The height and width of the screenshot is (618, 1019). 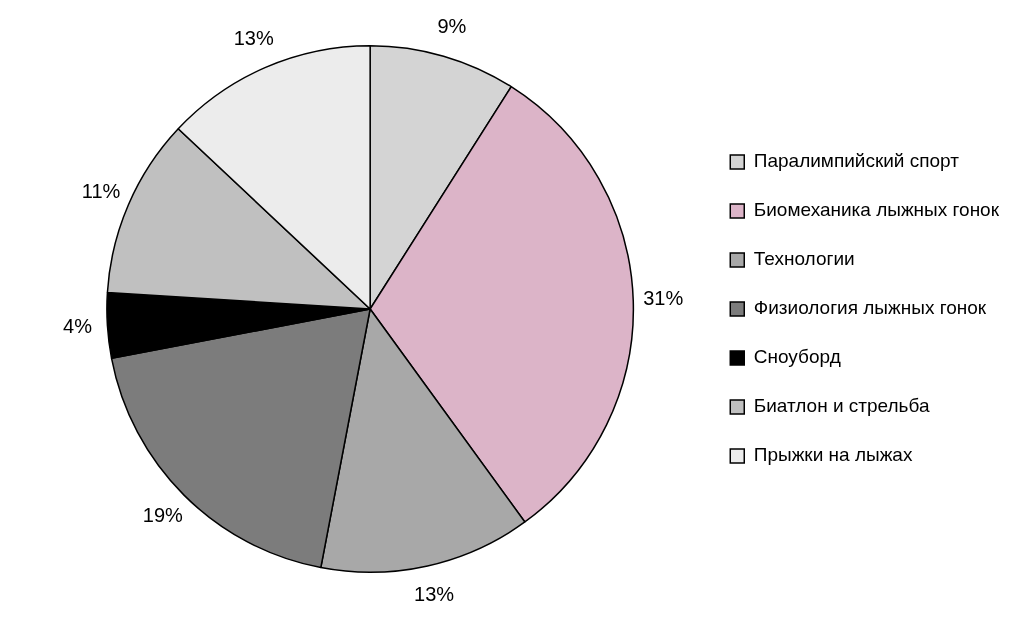 I want to click on legend-label: Физиология лыжных гонок, so click(x=870, y=308).